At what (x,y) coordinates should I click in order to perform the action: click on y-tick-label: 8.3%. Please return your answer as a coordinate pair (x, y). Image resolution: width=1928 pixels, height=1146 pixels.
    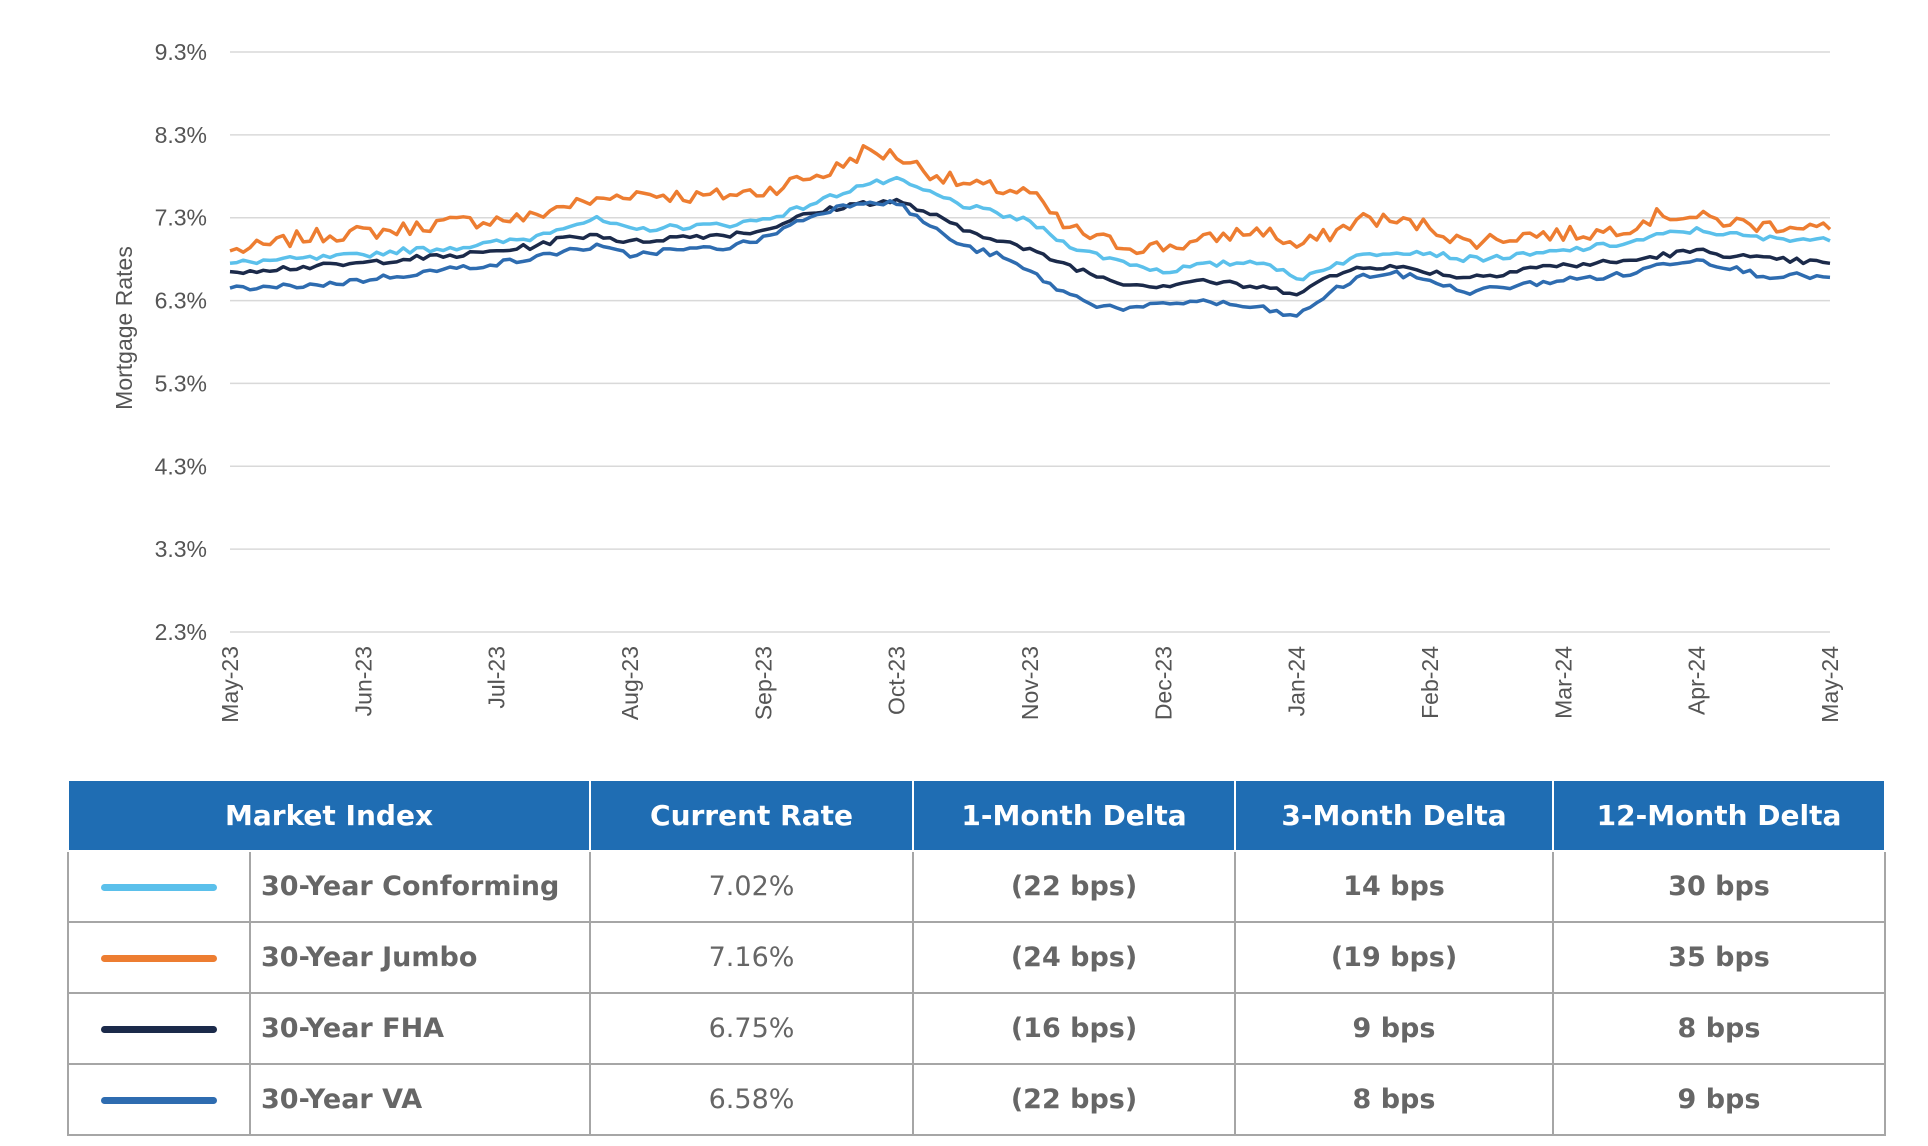
    Looking at the image, I should click on (181, 135).